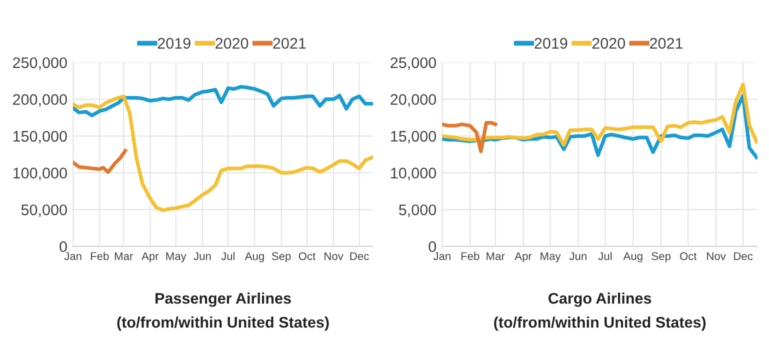 The width and height of the screenshot is (769, 347). What do you see at coordinates (600, 299) in the screenshot?
I see `text: Cargo Airlines` at bounding box center [600, 299].